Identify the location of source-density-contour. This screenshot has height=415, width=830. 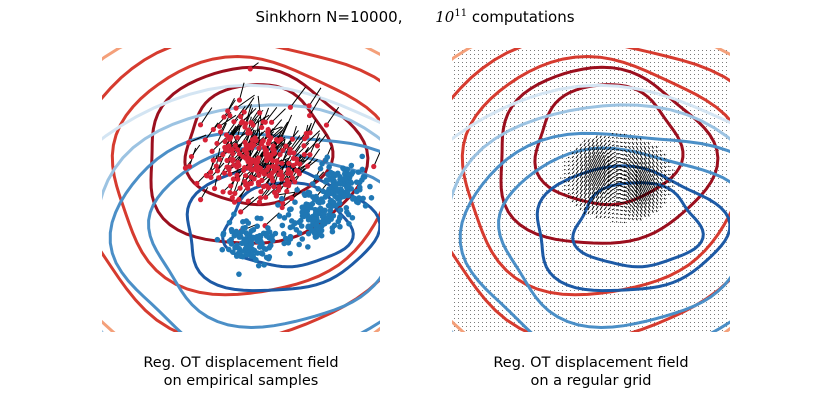
(259, 155).